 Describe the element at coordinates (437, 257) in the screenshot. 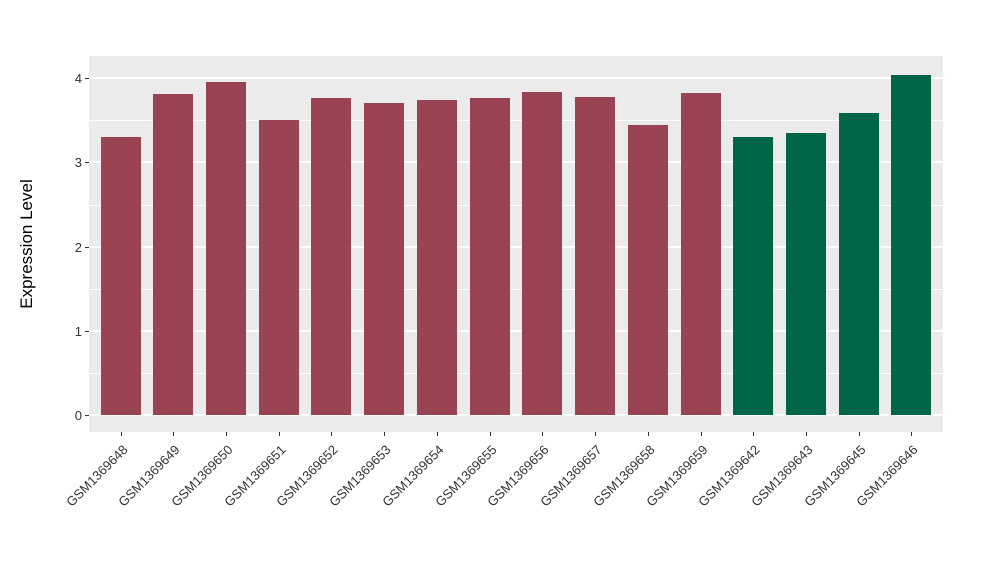

I see `bar-GSM1369654` at that location.